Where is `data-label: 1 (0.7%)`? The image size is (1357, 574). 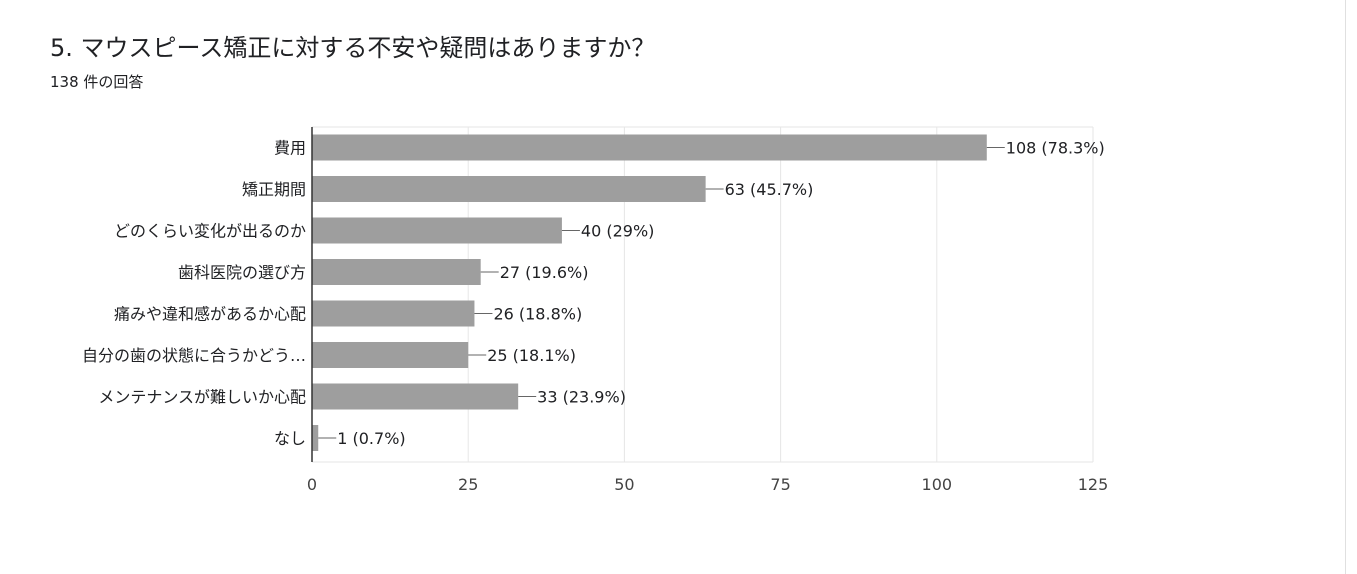
data-label: 1 (0.7%) is located at coordinates (371, 438).